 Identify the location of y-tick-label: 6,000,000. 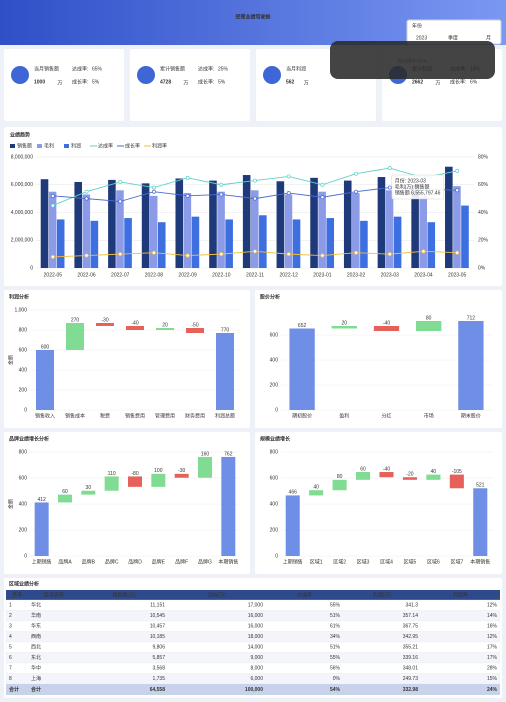
(22, 185).